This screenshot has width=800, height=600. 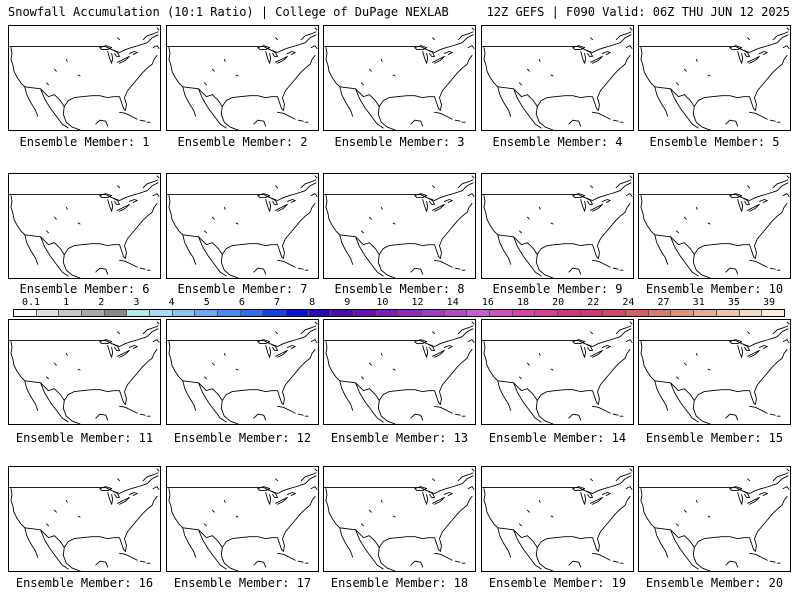 What do you see at coordinates (242, 289) in the screenshot?
I see `ensemble-member-label: Ensemble Member: 7` at bounding box center [242, 289].